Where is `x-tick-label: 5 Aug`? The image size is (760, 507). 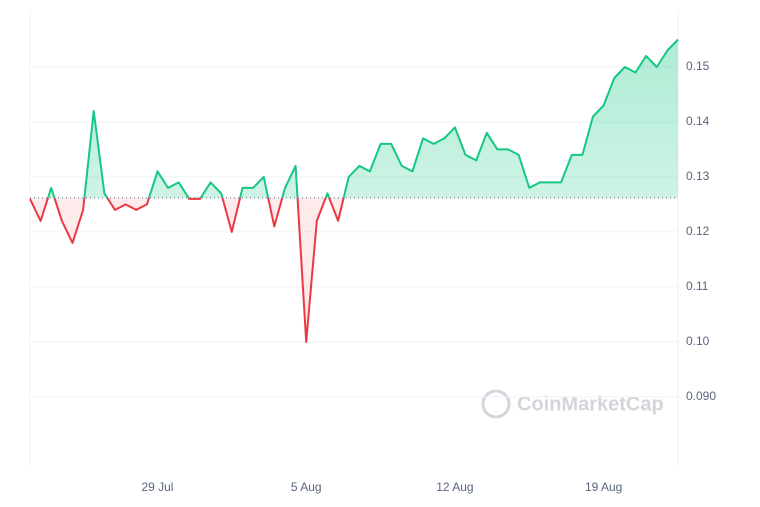
x-tick-label: 5 Aug is located at coordinates (306, 487).